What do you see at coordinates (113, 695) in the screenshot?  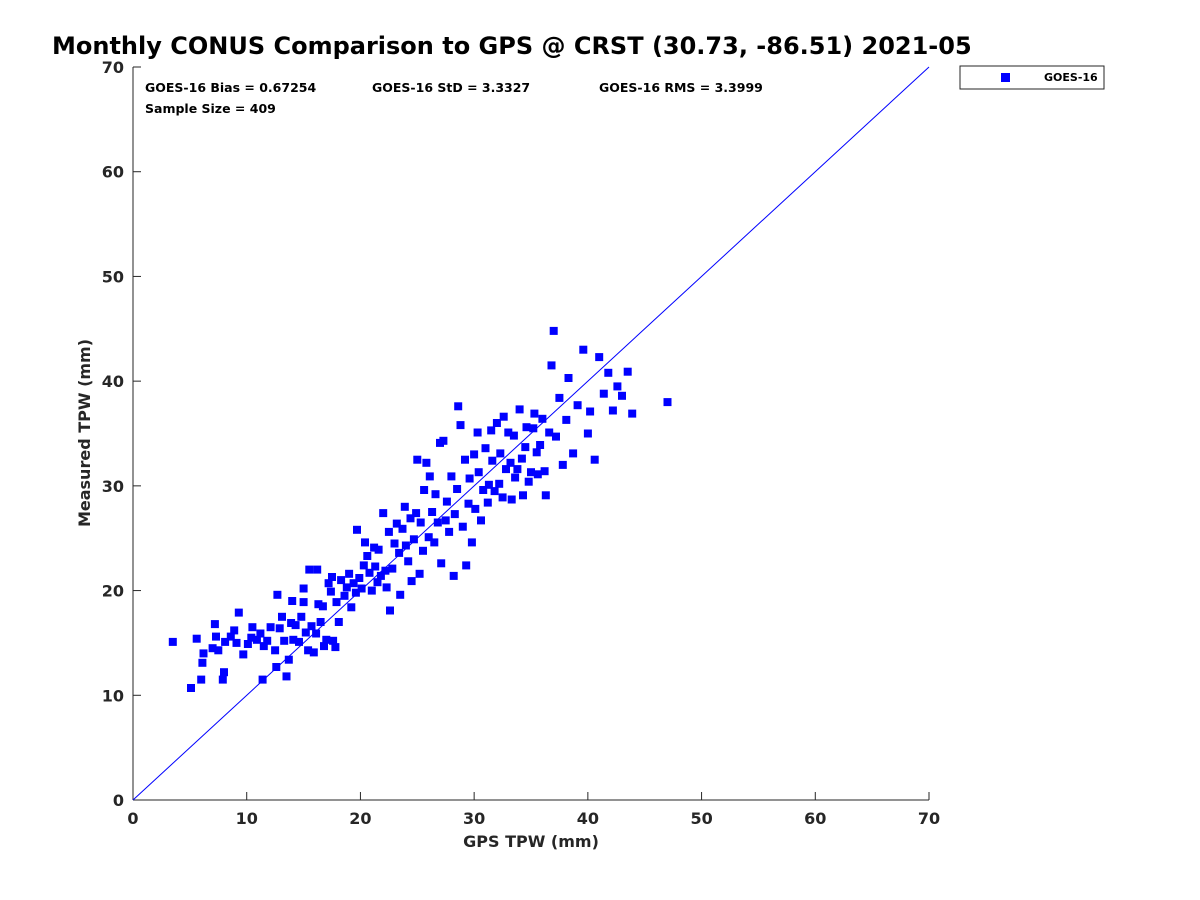 I see `y-tick-label: 10` at bounding box center [113, 695].